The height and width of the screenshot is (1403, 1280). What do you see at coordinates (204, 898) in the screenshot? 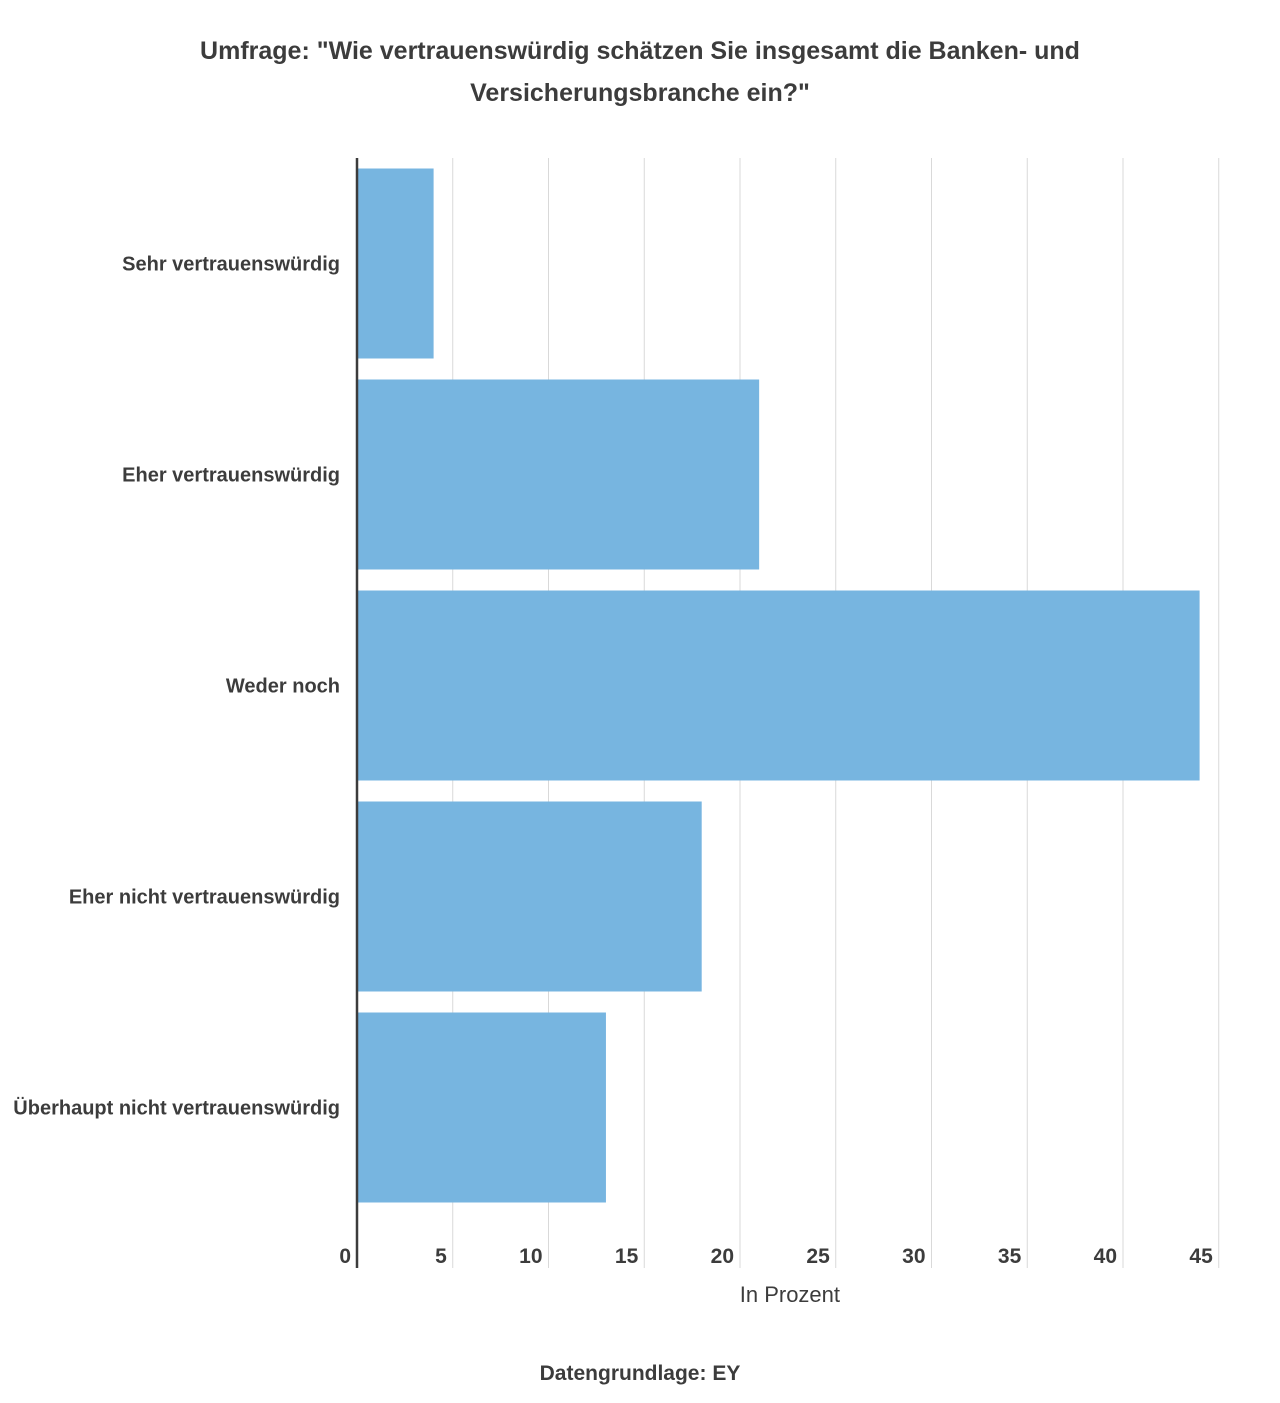
I see `category-label-3: Eher nicht vertrauenswürdig` at bounding box center [204, 898].